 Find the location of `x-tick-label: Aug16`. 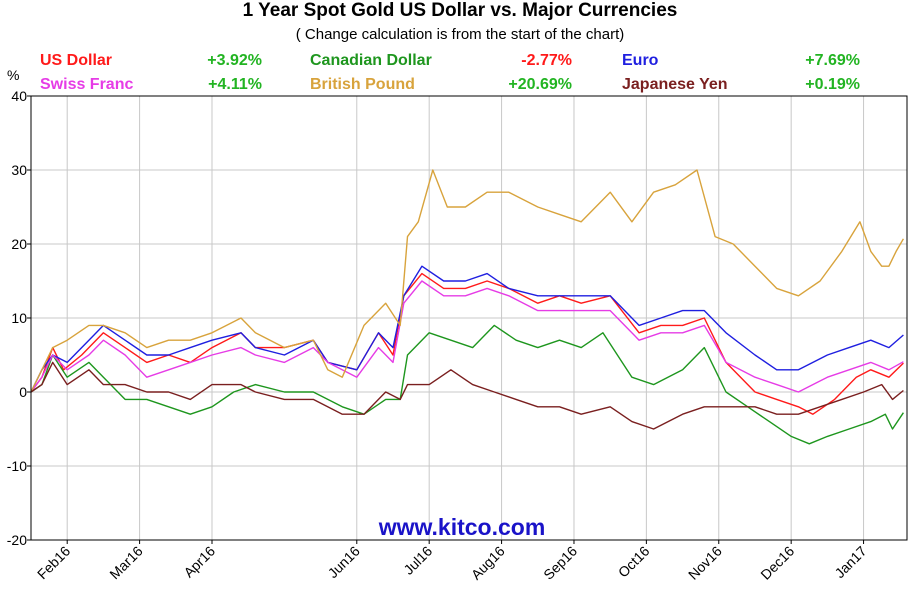

x-tick-label: Aug16 is located at coordinates (488, 563).